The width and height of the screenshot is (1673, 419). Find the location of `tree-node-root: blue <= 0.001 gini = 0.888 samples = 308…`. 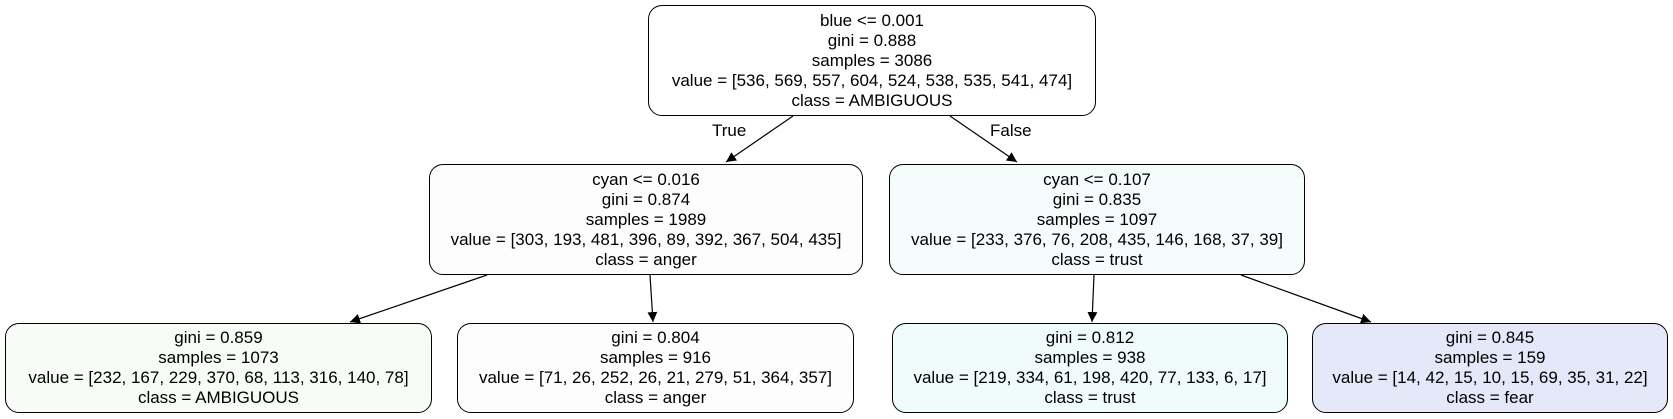

tree-node-root: blue <= 0.001 gini = 0.888 samples = 308… is located at coordinates (872, 60).